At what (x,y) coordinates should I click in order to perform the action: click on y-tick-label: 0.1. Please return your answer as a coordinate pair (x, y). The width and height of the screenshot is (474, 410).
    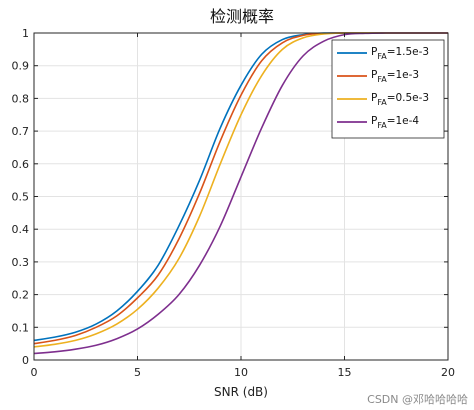
    Looking at the image, I should click on (21, 327).